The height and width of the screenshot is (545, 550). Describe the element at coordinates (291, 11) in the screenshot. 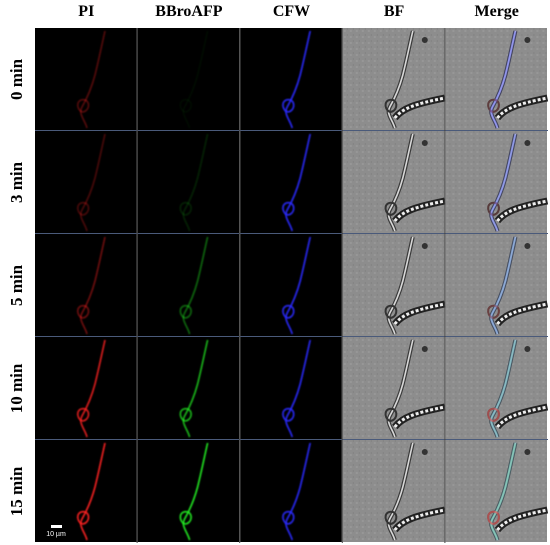

I see `column-header: CFW` at that location.